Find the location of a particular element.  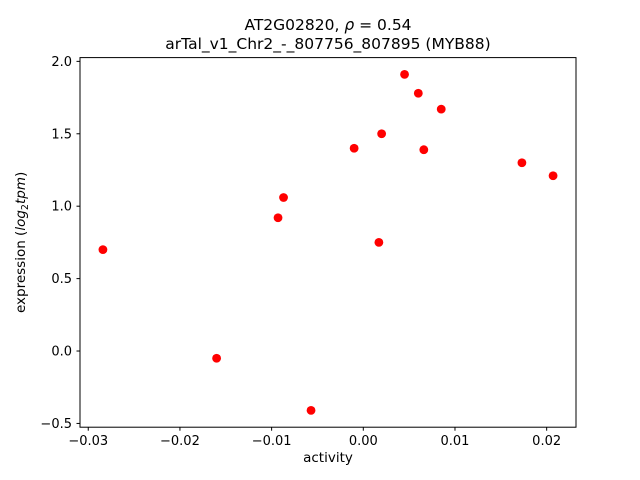

chart-title-value: = 0.54 is located at coordinates (382, 25).